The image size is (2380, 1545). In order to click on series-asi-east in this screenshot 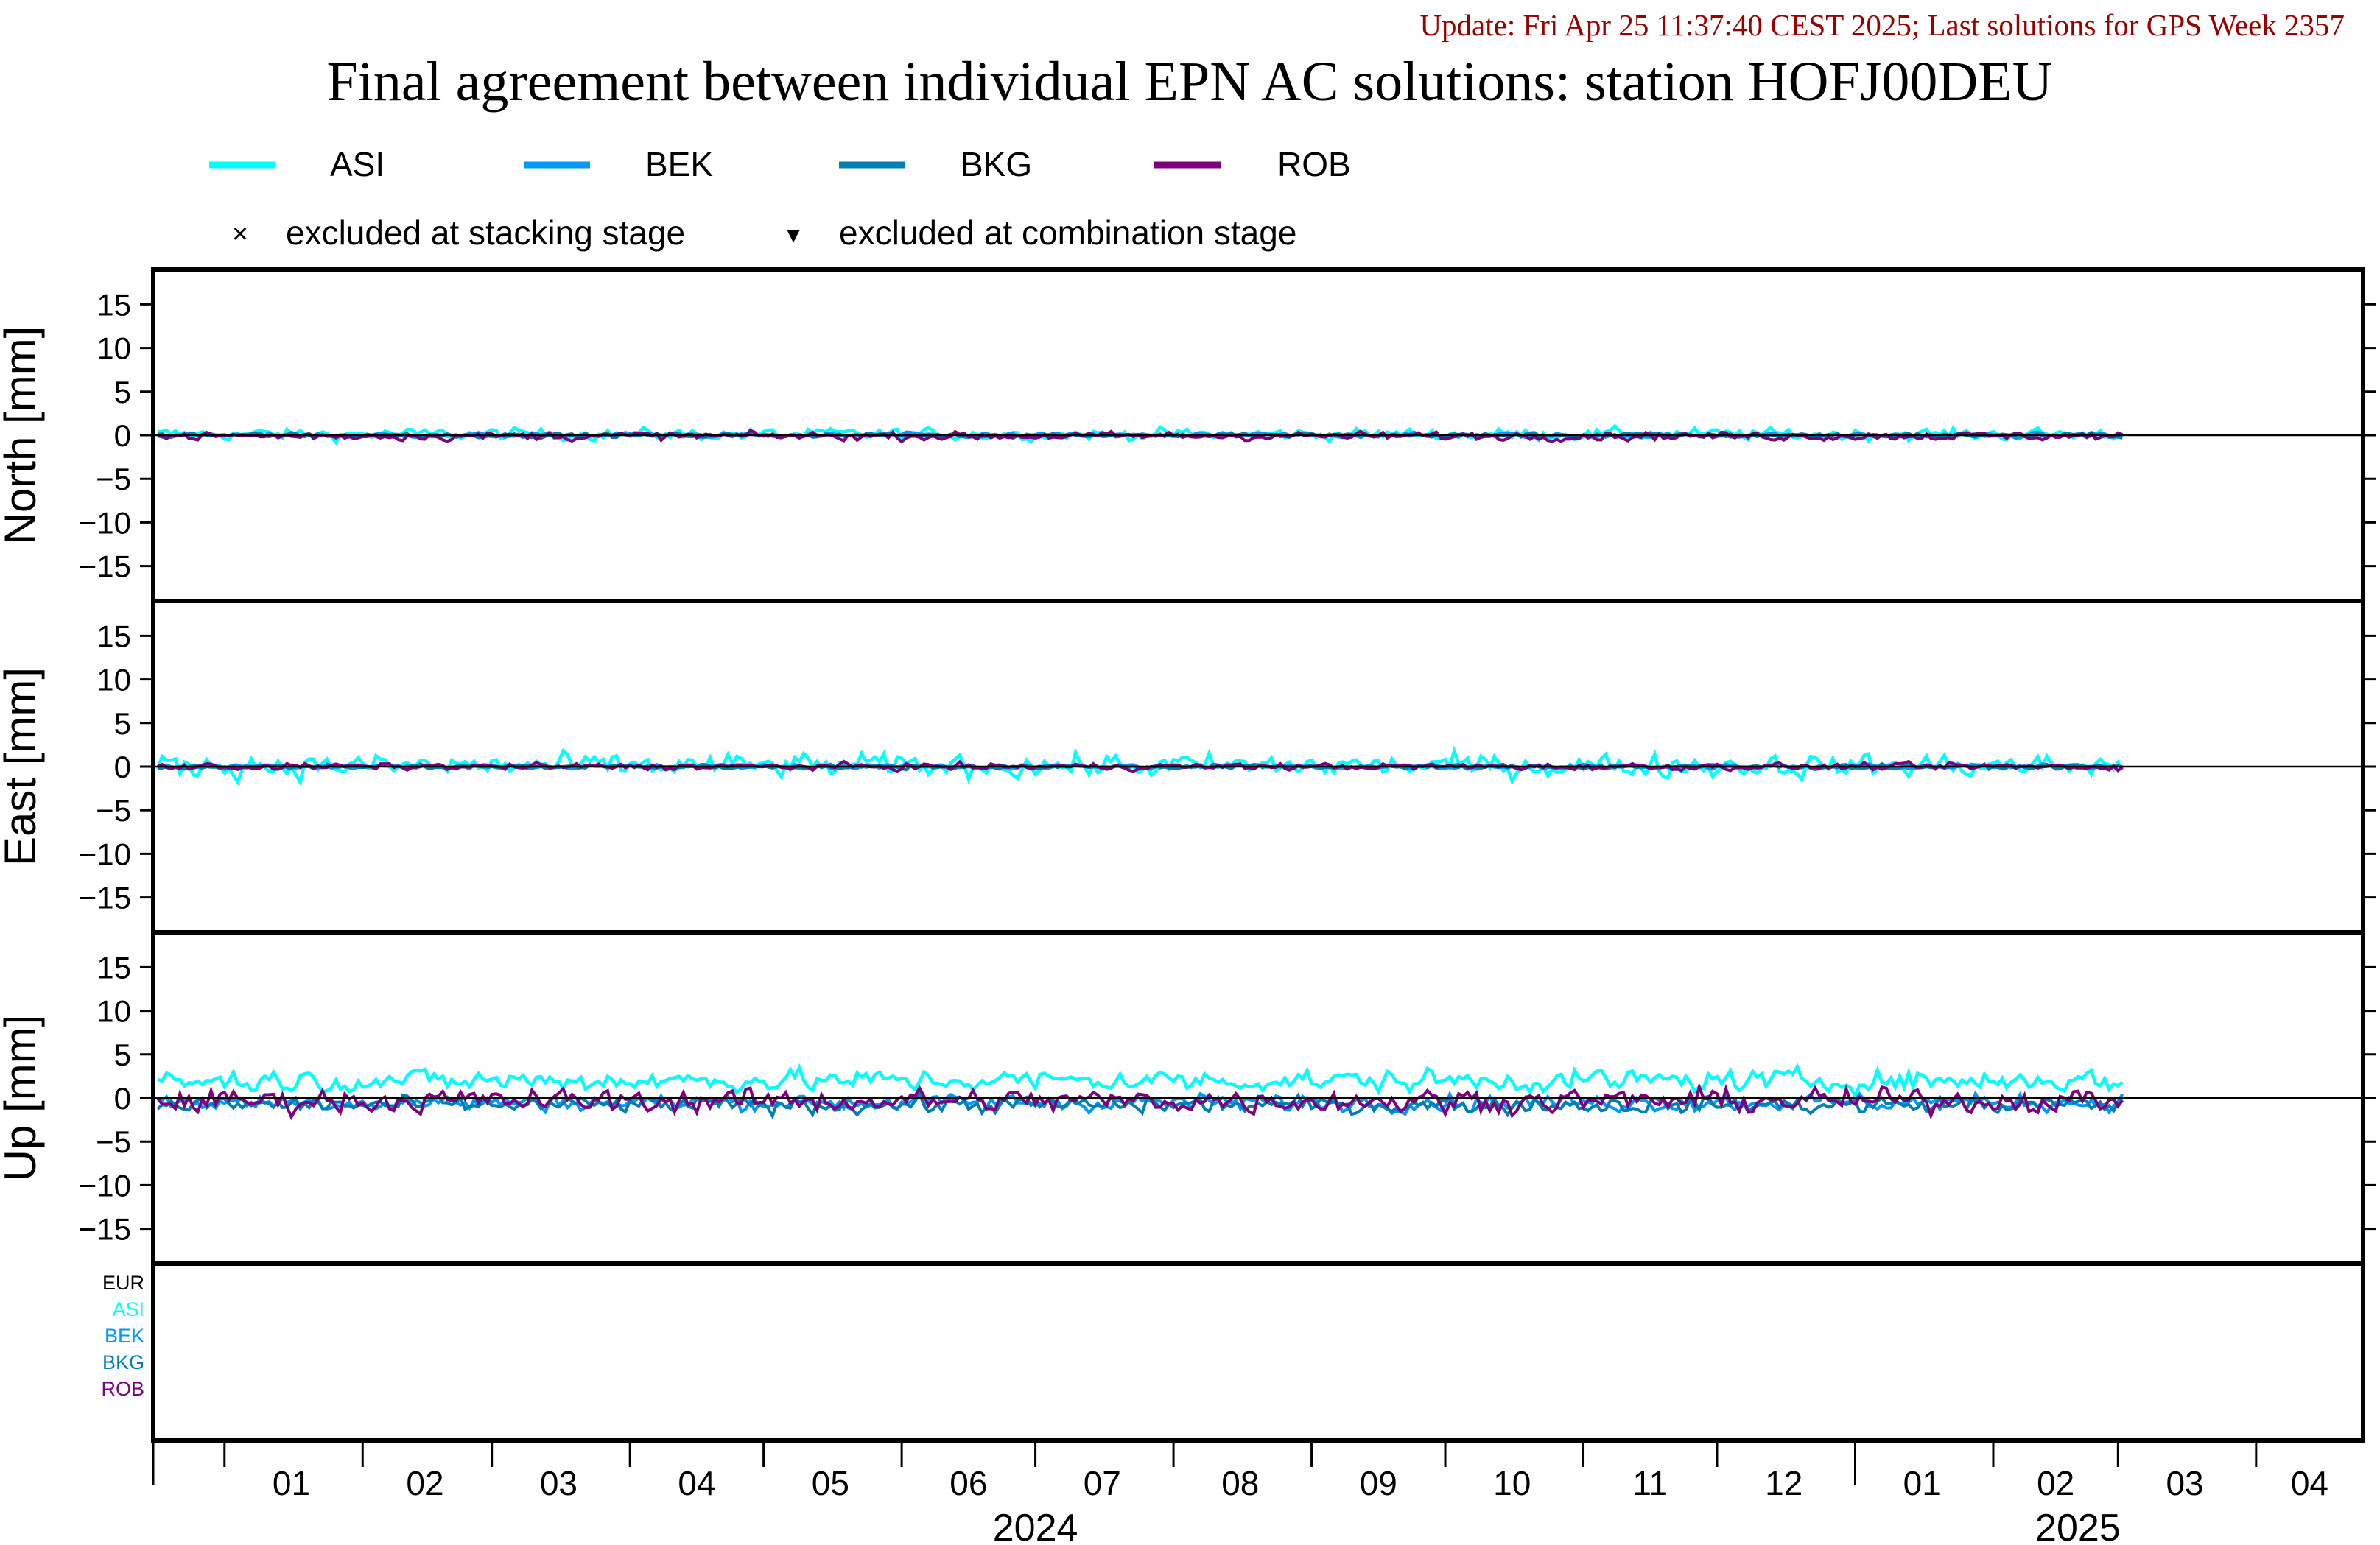, I will do `click(1139, 766)`.